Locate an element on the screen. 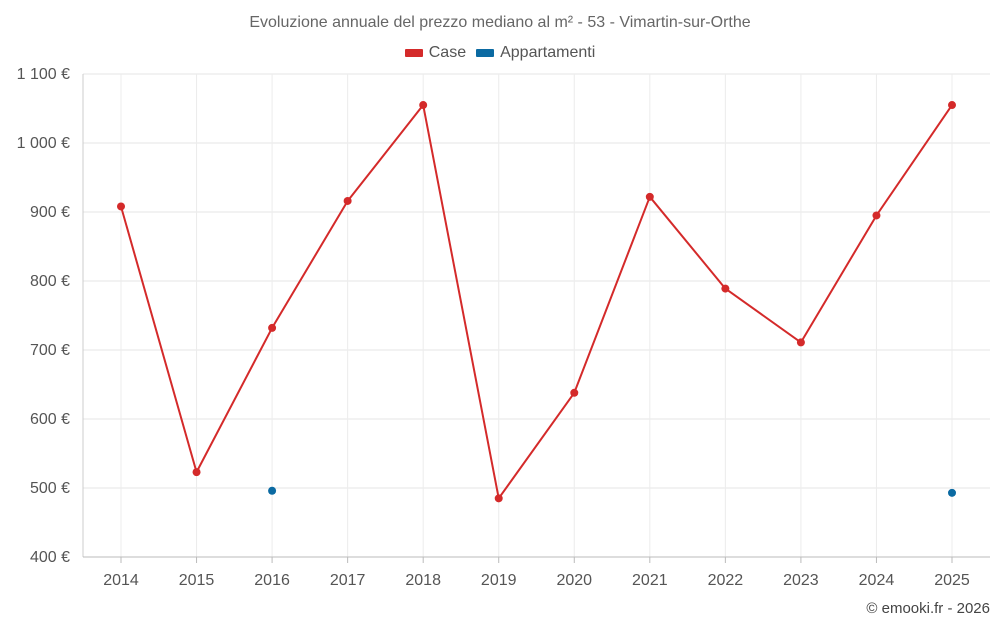  credit-text: © emooki.fr - 2026 is located at coordinates (928, 608).